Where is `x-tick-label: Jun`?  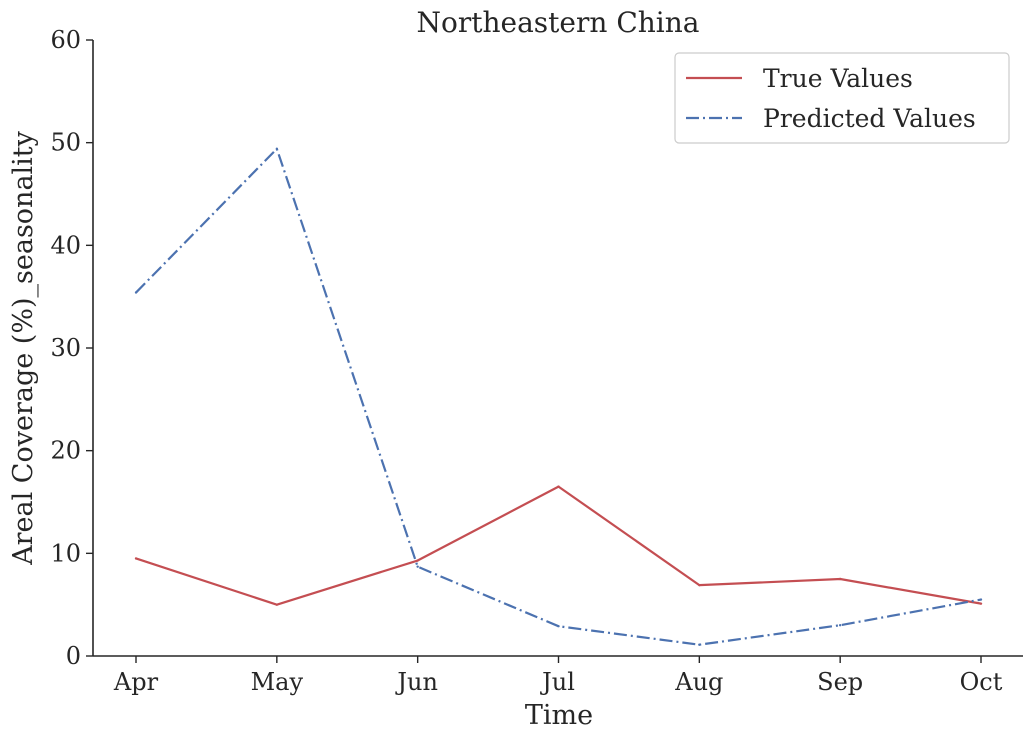
x-tick-label: Jun is located at coordinates (416, 682).